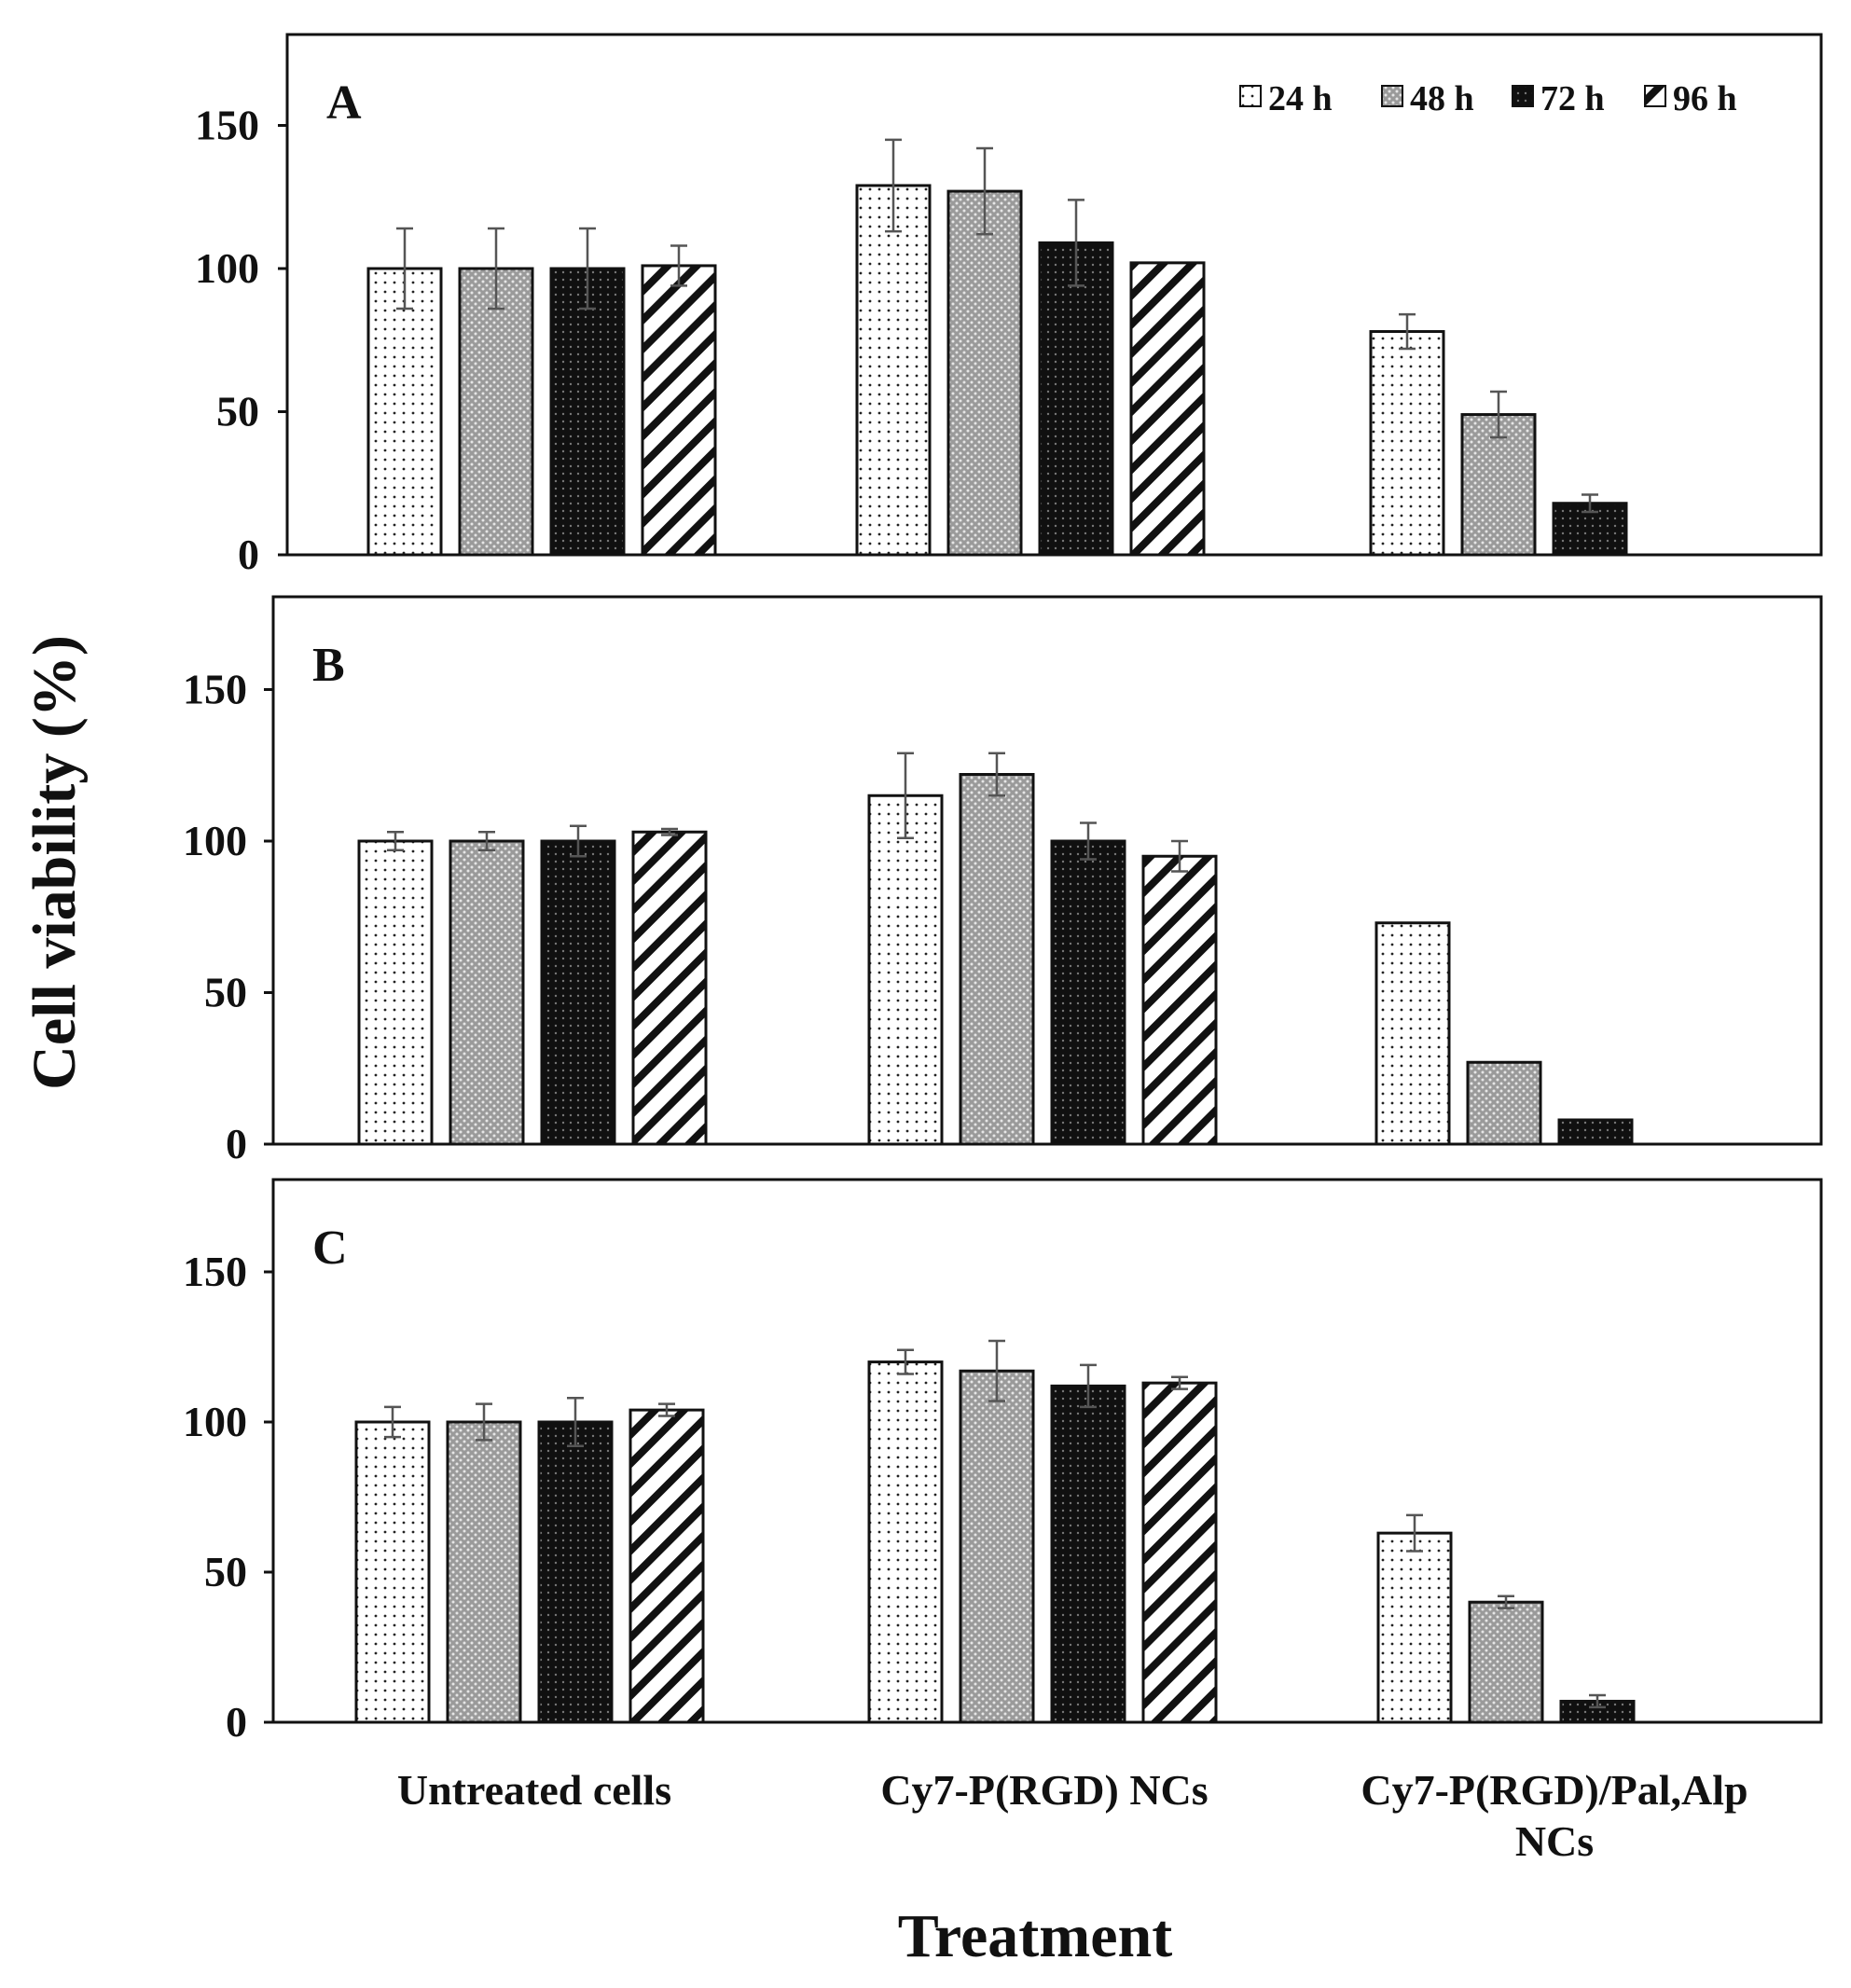  What do you see at coordinates (666, 1409) in the screenshot?
I see `panel-c-errorbar-untreated-96h` at bounding box center [666, 1409].